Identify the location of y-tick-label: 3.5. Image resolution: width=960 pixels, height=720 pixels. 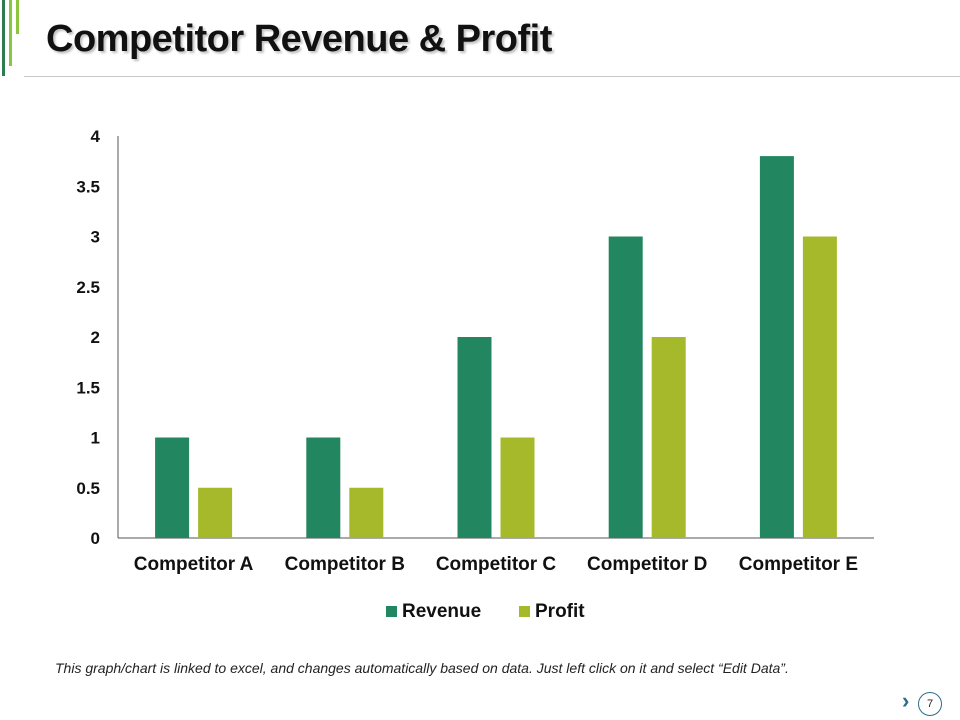
(88, 186).